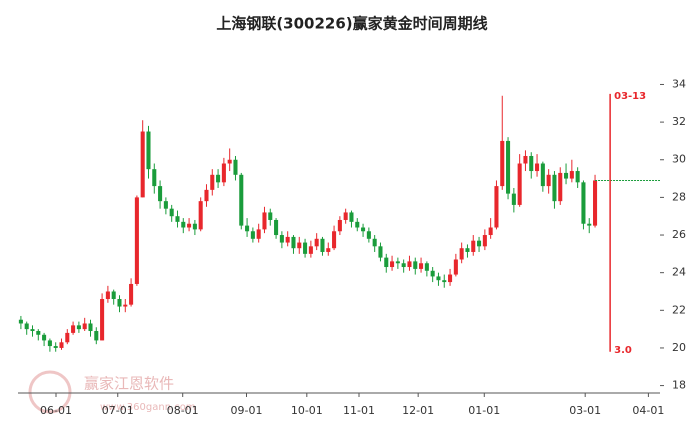 This screenshot has width=689, height=427. I want to click on y-tick-label: 34, so click(679, 83).